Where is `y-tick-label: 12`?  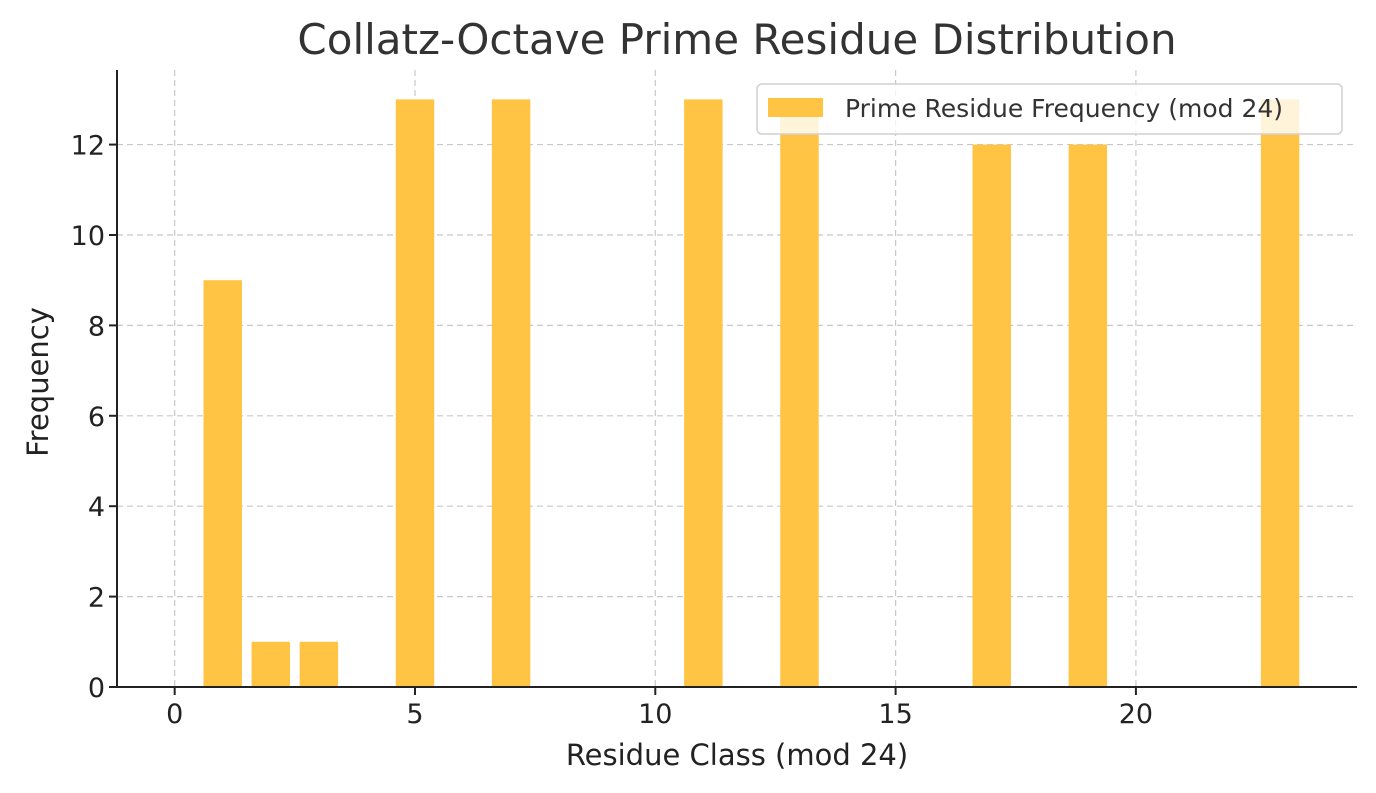 y-tick-label: 12 is located at coordinates (88, 146).